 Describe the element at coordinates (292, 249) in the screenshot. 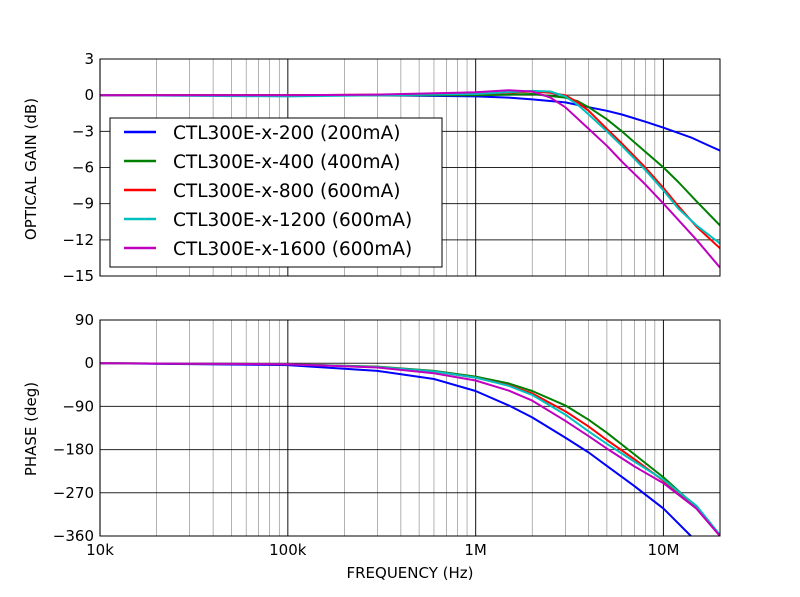

I see `legend-label: CTL300E-x-1600 (600mA)` at that location.